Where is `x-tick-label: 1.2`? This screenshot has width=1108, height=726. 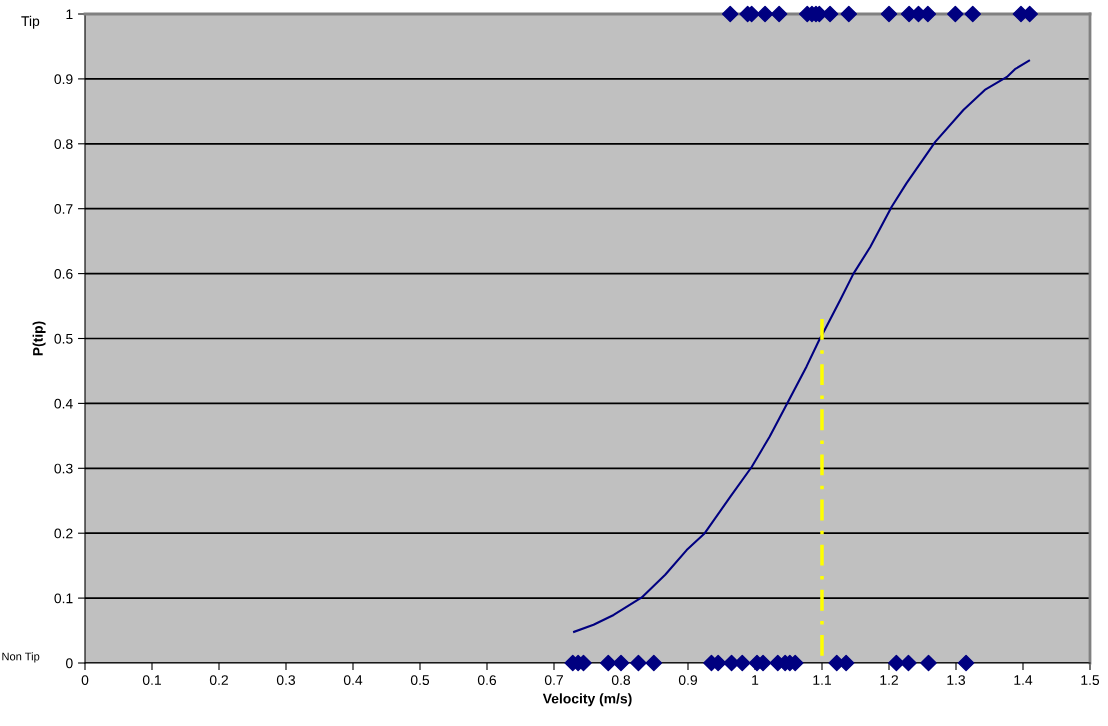 x-tick-label: 1.2 is located at coordinates (889, 680).